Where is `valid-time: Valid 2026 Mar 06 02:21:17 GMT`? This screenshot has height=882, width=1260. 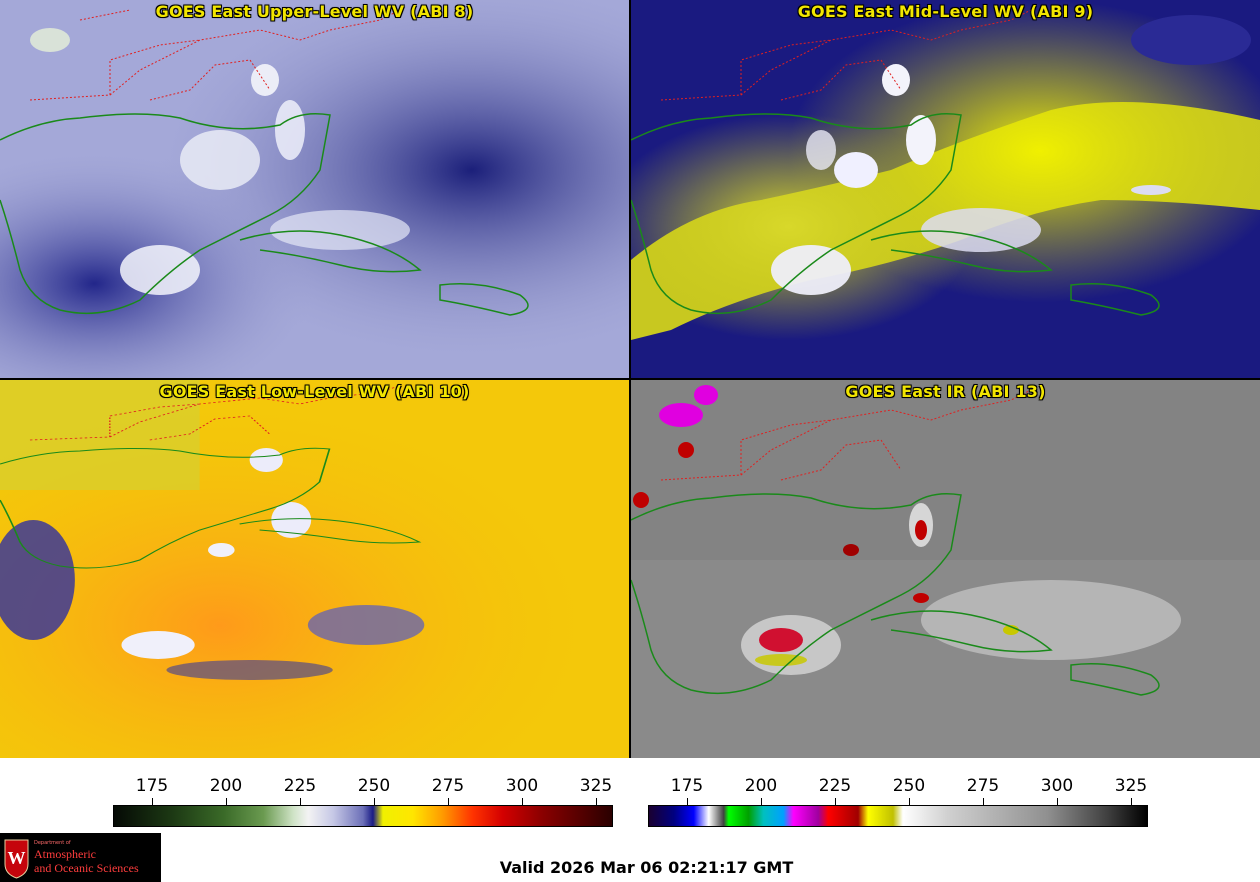 valid-time: Valid 2026 Mar 06 02:21:17 GMT is located at coordinates (646, 867).